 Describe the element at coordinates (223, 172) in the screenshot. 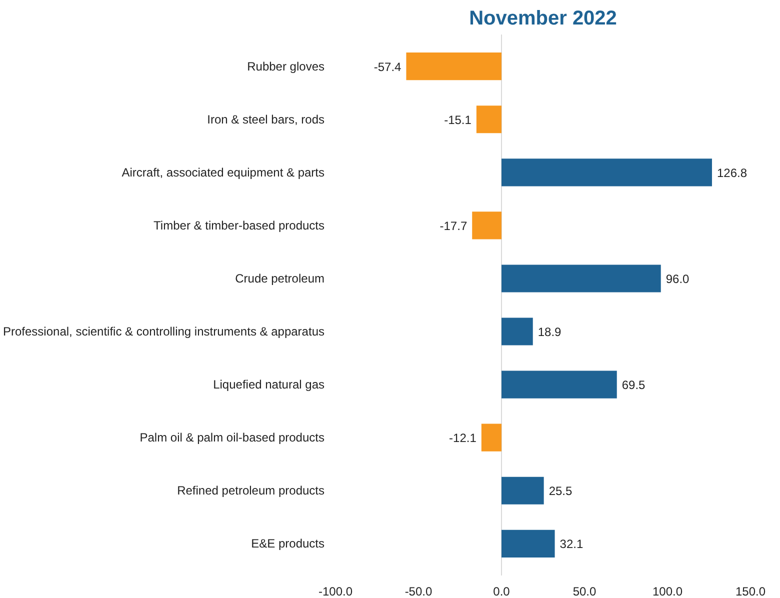

I see `y-tick-label: Aircraft, associated equipment & parts` at that location.